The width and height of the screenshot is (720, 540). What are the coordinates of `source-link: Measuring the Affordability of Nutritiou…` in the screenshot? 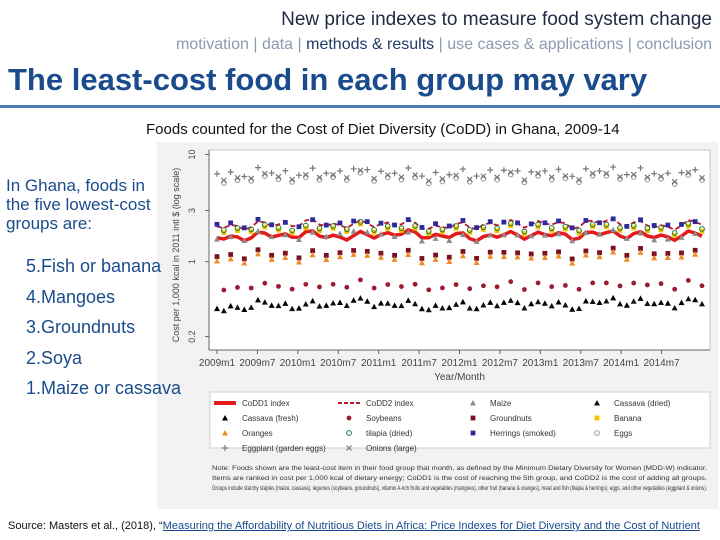 It's located at (431, 526).